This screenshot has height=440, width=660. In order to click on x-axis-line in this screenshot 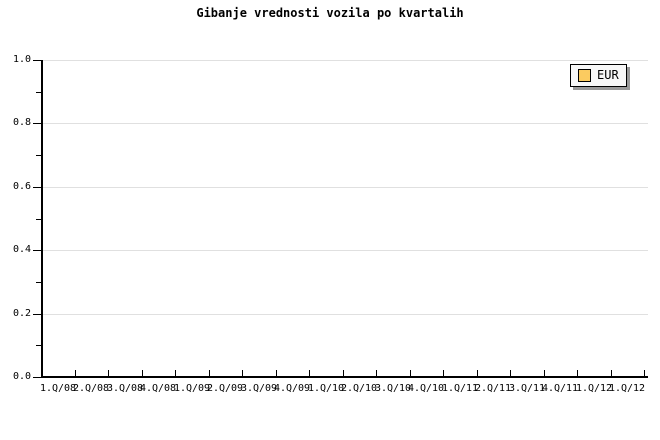, I will do `click(344, 377)`.